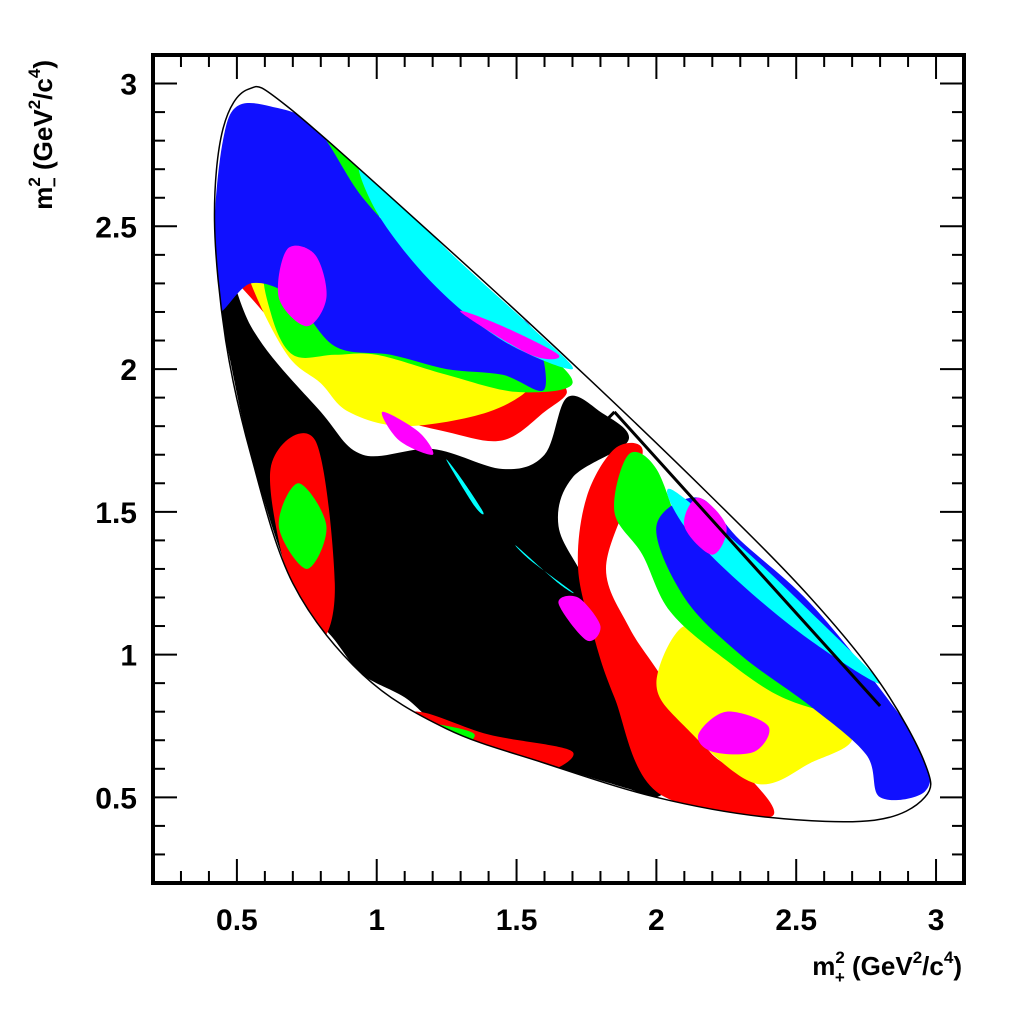  What do you see at coordinates (936, 920) in the screenshot?
I see `x-tick-label: 3` at bounding box center [936, 920].